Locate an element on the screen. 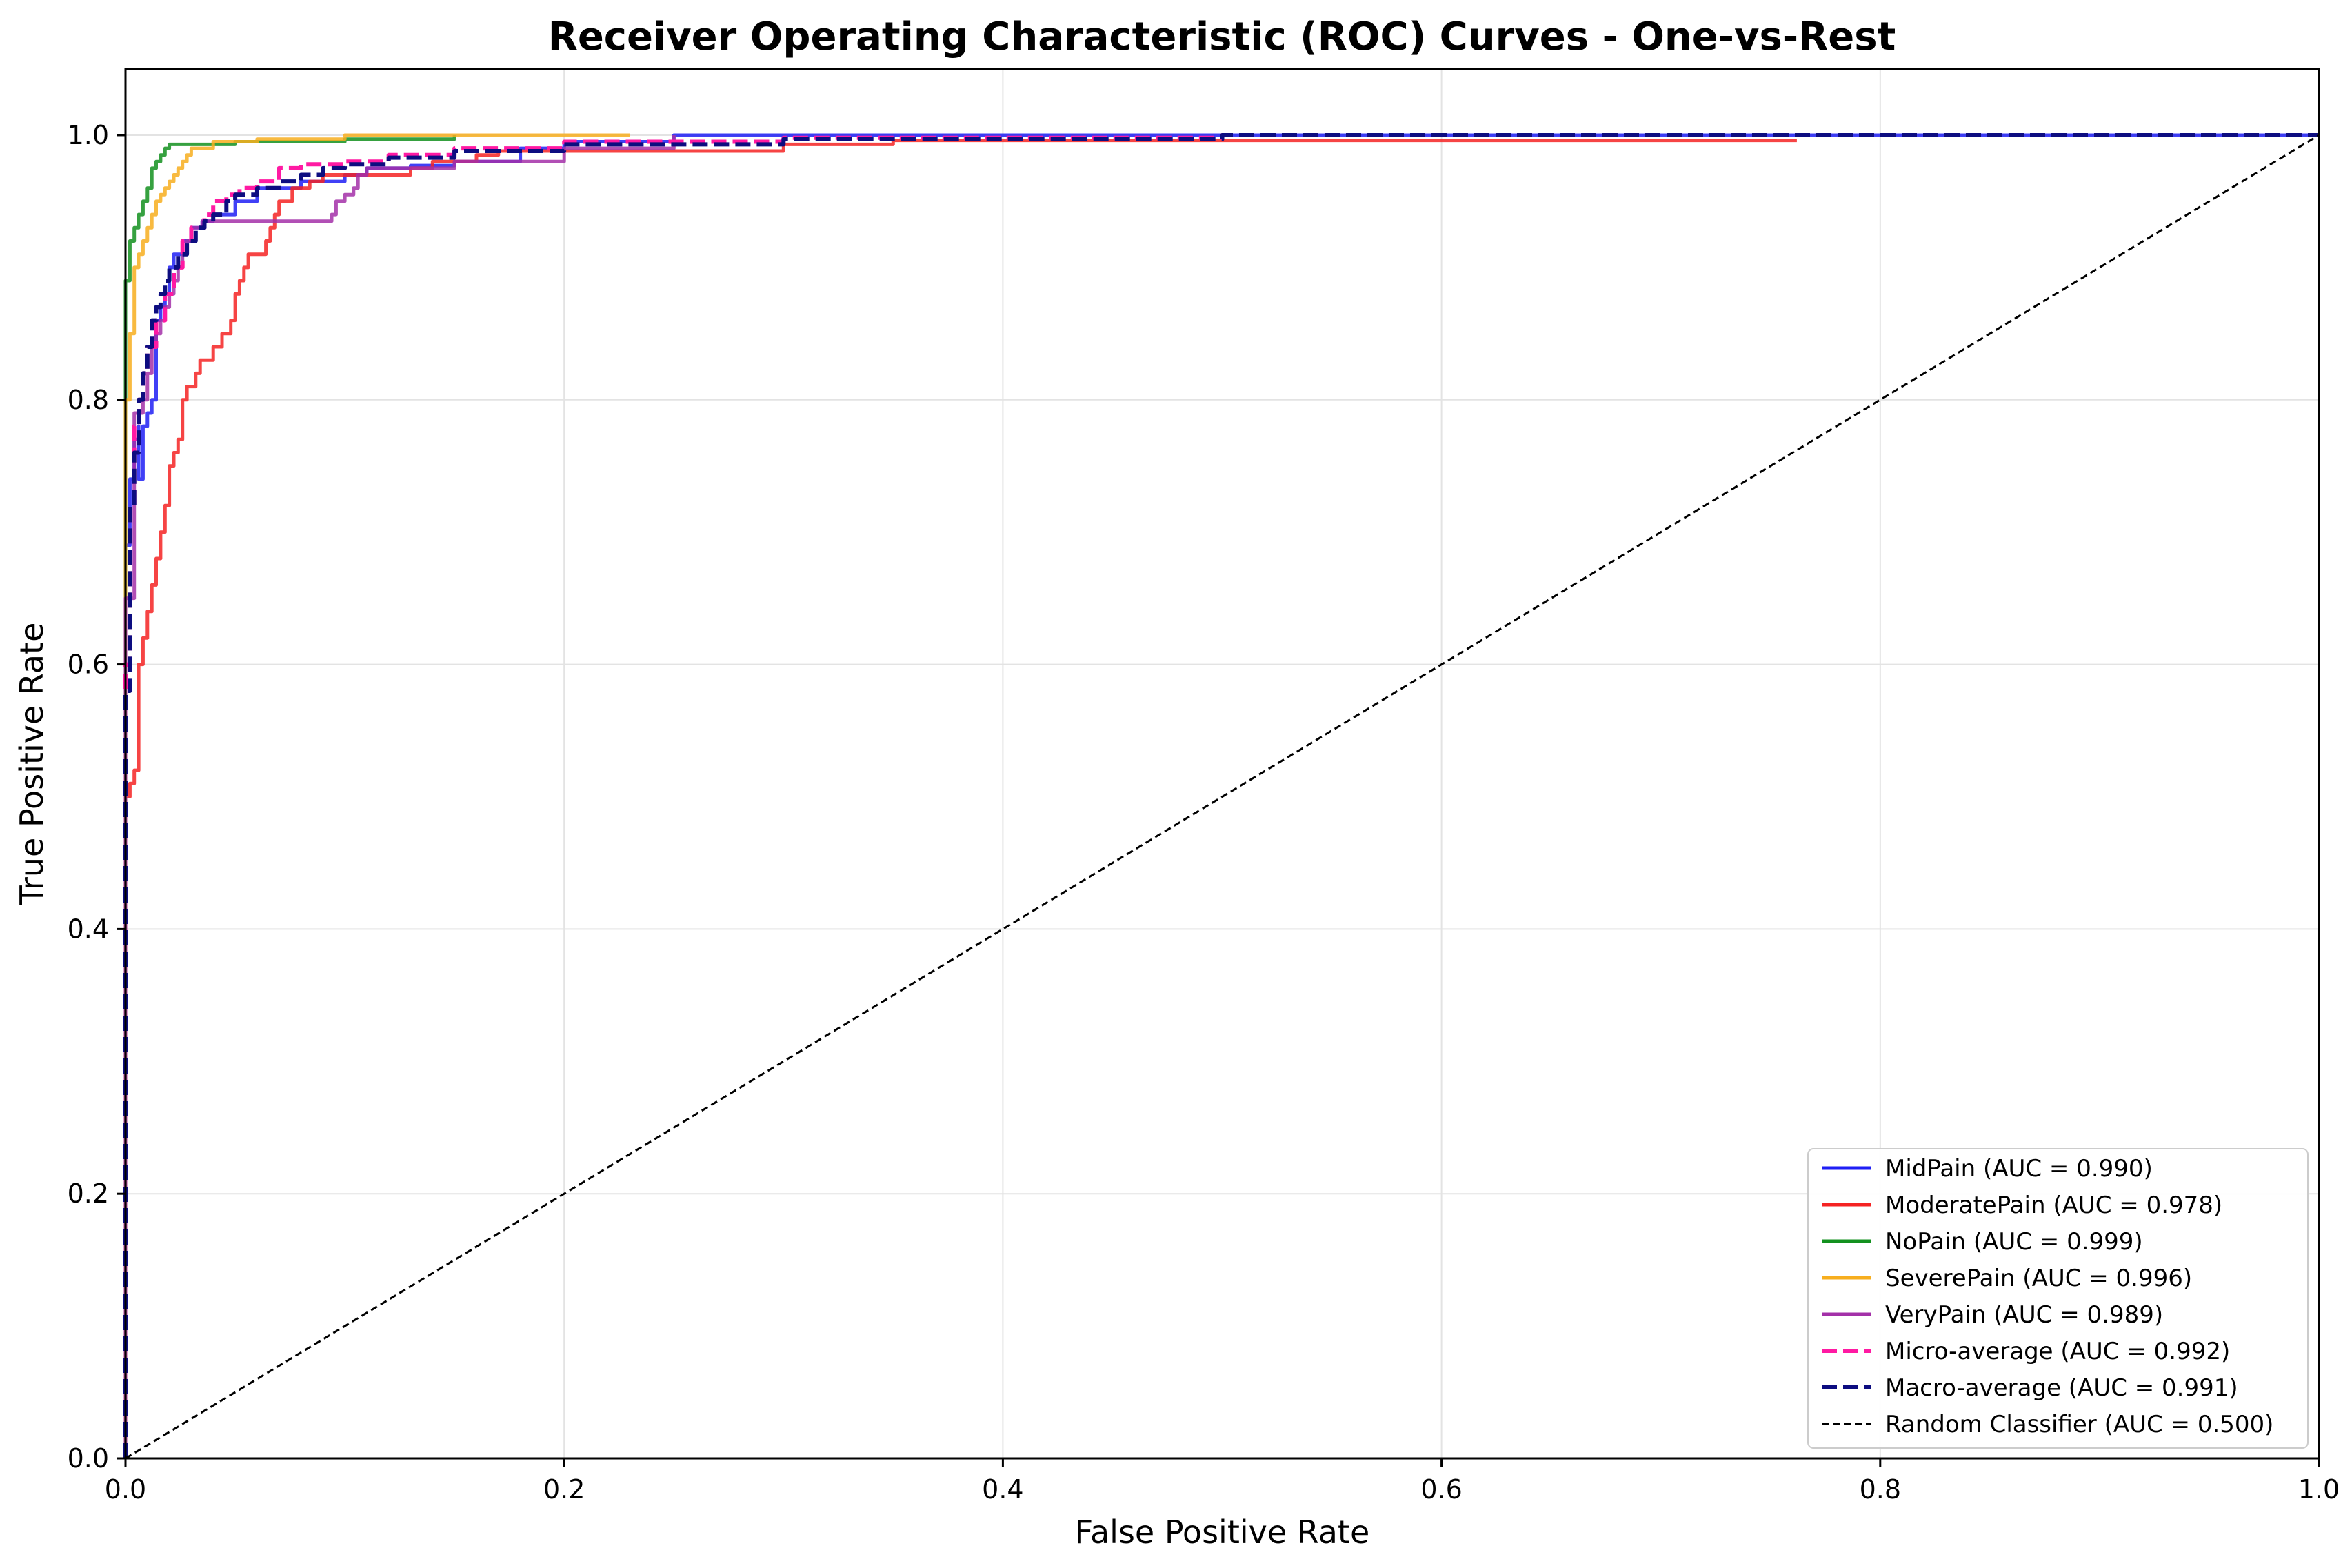 The height and width of the screenshot is (1568, 2352). x-tick-label: 0.8 is located at coordinates (1880, 1489).